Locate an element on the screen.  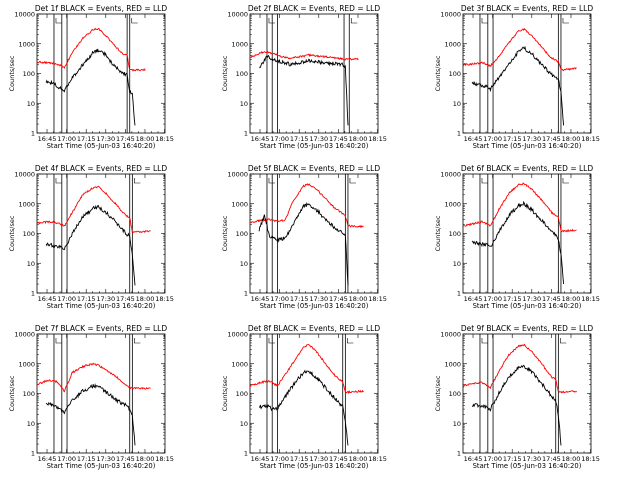
panel-title: Det 6f BLACK = Events, RED = LLD is located at coordinates (527, 168).